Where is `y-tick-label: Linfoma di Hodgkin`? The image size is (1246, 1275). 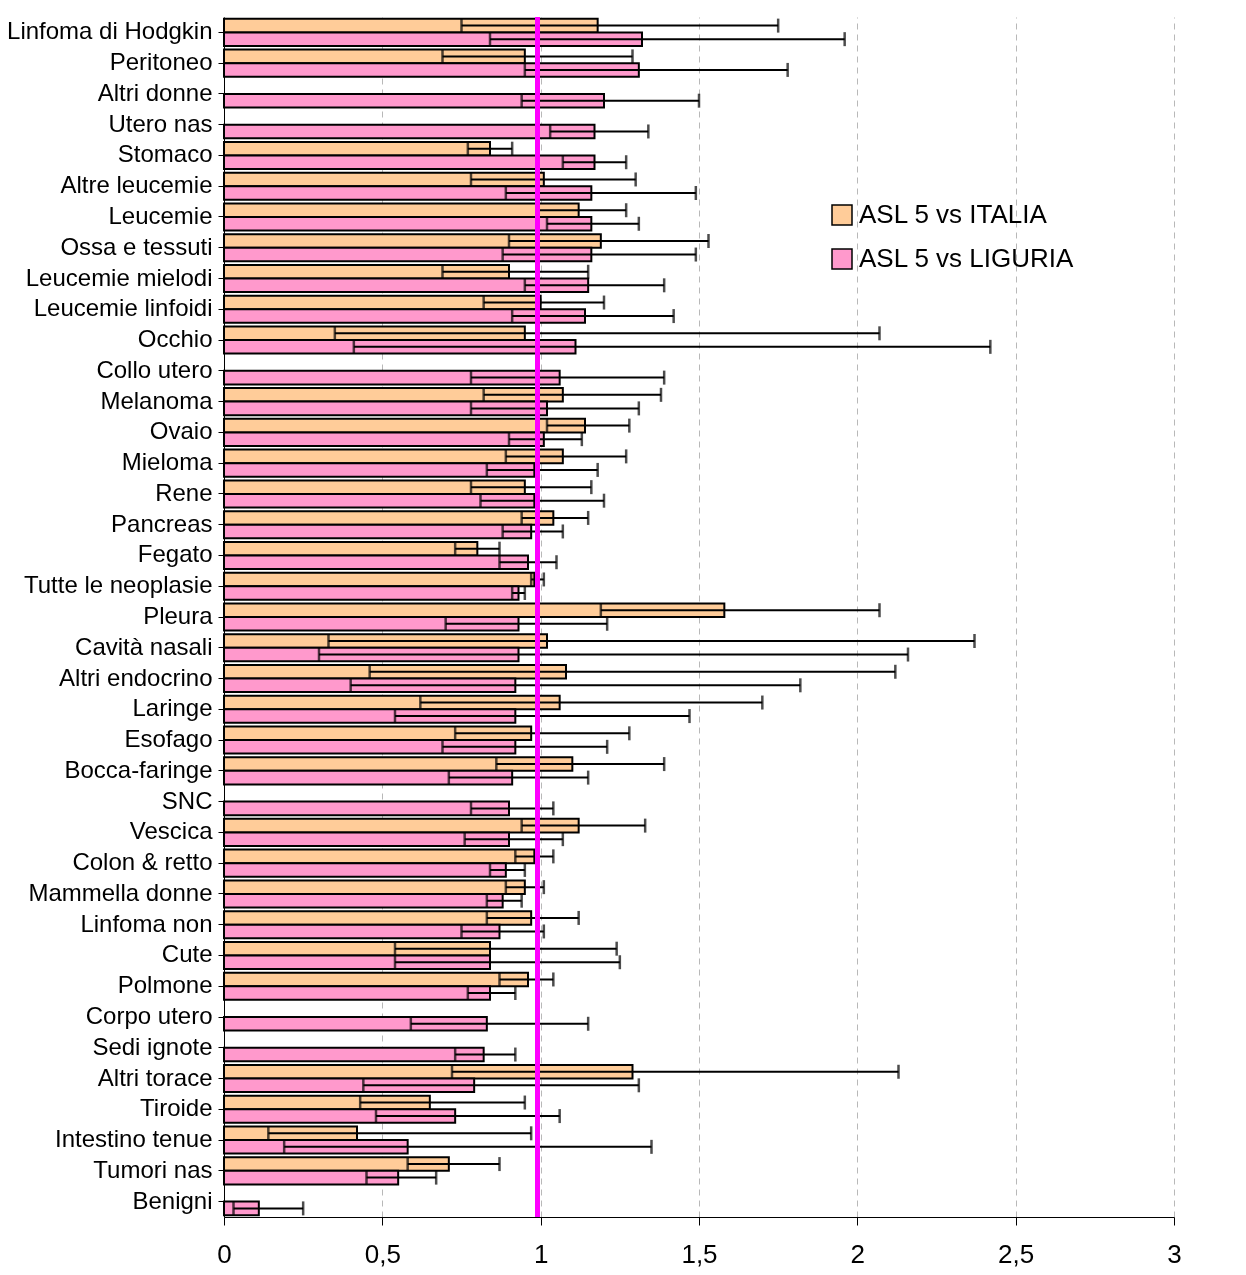 y-tick-label: Linfoma di Hodgkin is located at coordinates (110, 31).